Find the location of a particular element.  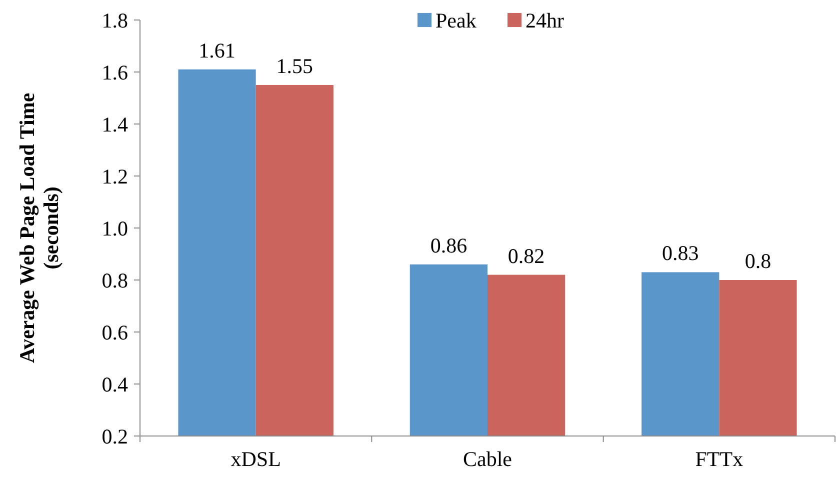

y-tick-label: 1.8 is located at coordinates (115, 20).